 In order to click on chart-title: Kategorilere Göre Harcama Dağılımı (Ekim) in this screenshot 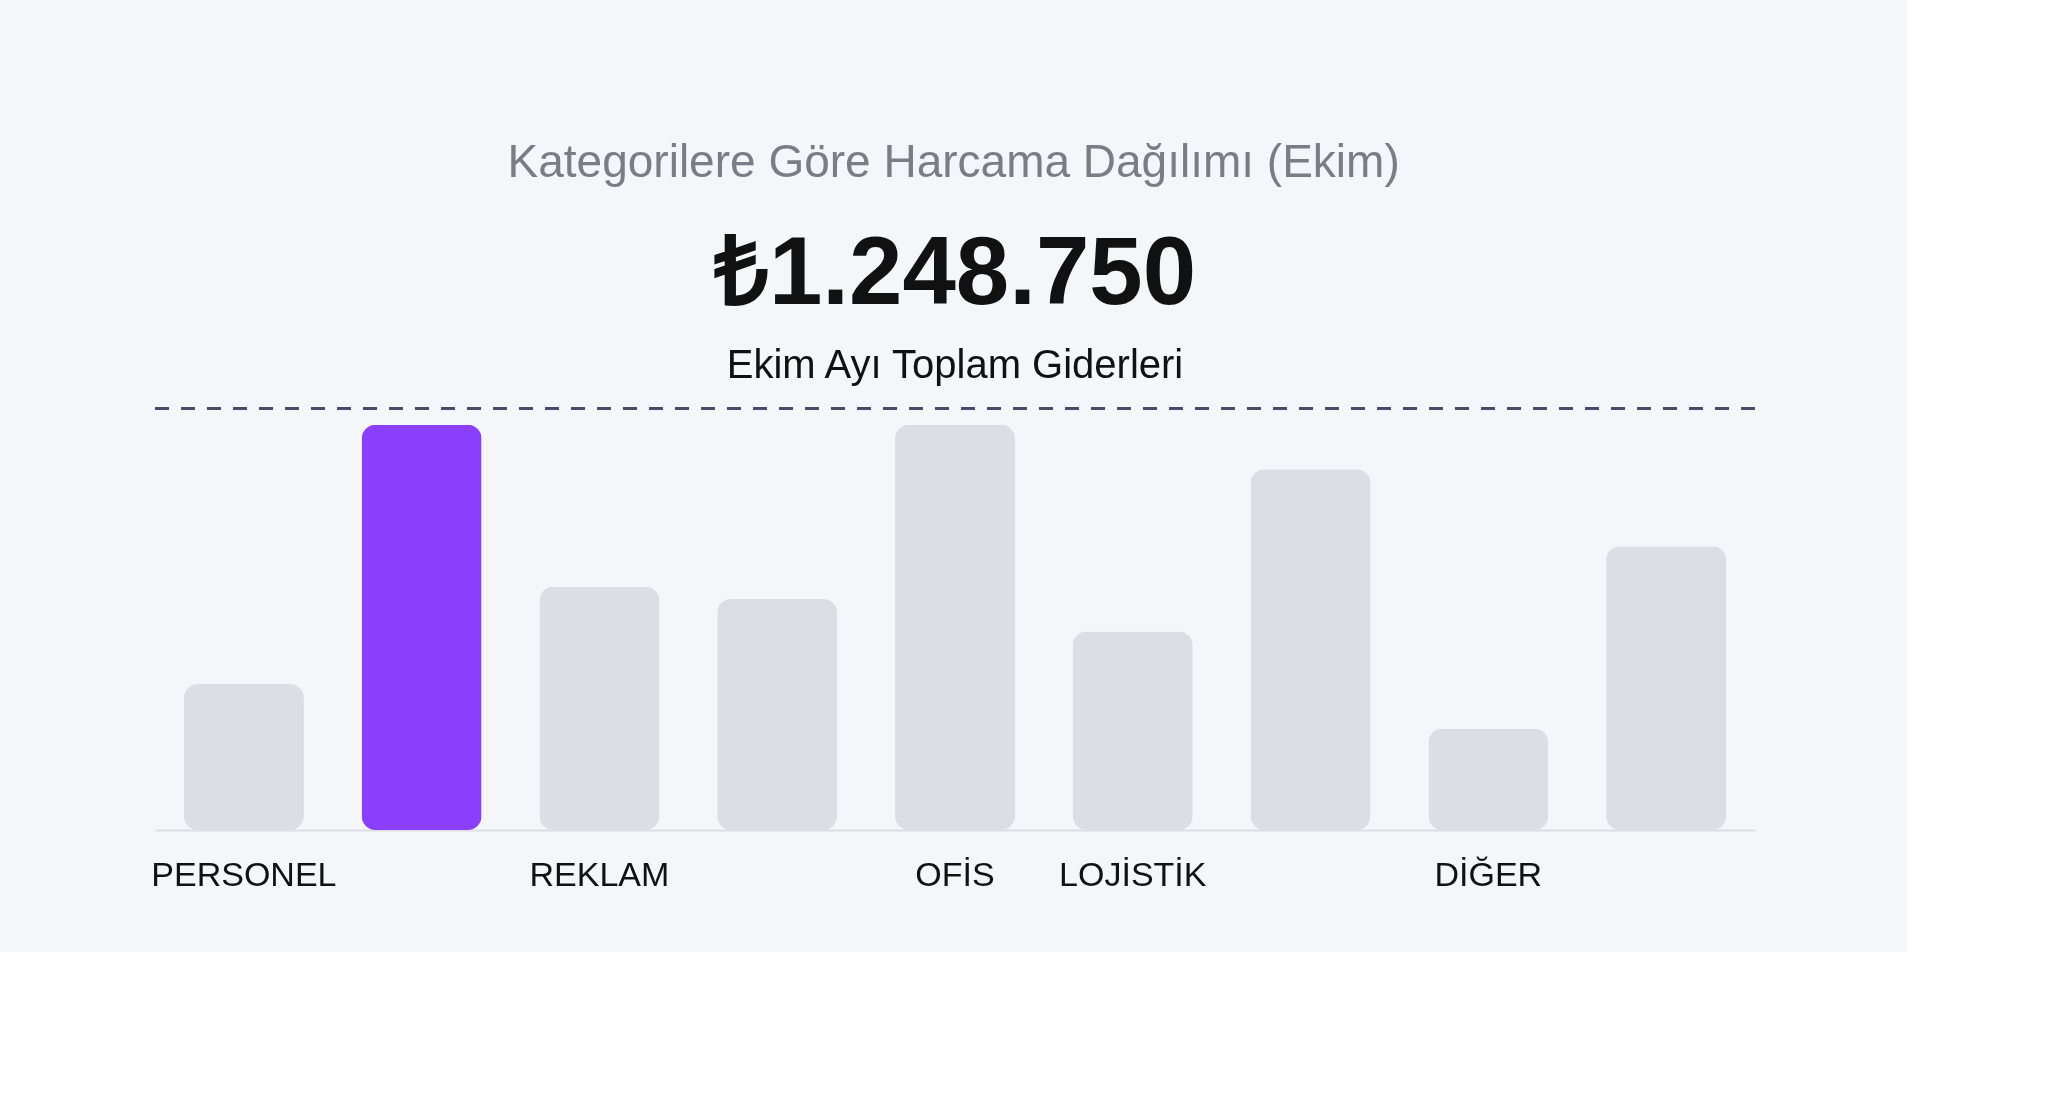, I will do `click(953, 161)`.